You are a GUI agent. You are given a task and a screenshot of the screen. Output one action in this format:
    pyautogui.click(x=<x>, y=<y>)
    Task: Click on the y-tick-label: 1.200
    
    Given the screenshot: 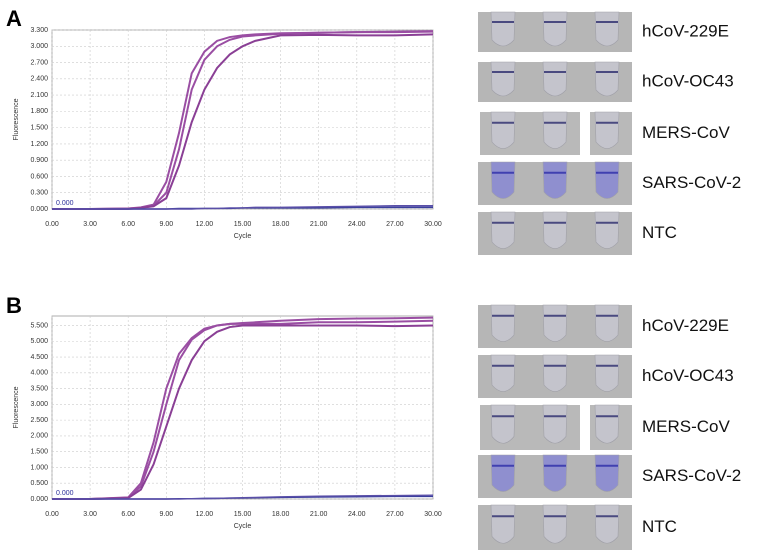 What is the action you would take?
    pyautogui.click(x=39, y=144)
    